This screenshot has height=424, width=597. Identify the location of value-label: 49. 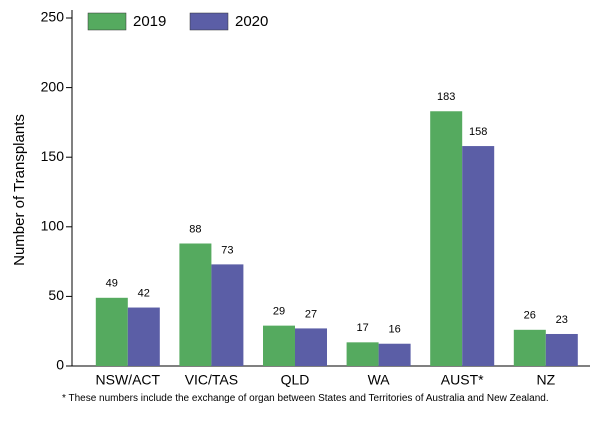
(112, 284).